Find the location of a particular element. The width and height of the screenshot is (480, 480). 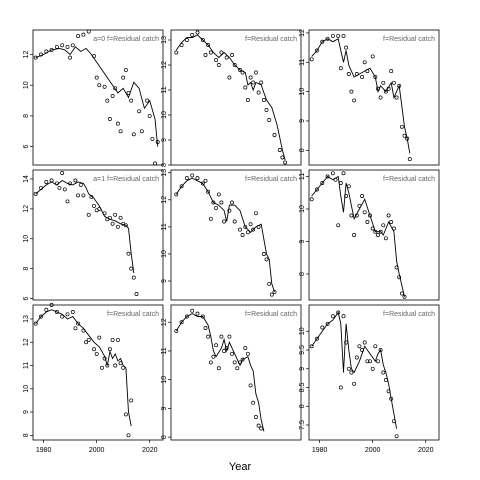

panel-row3-col1: f=Residual catch 8 9 10 11 12 13 1980 2000 2020 is located at coordinates (93, 378).